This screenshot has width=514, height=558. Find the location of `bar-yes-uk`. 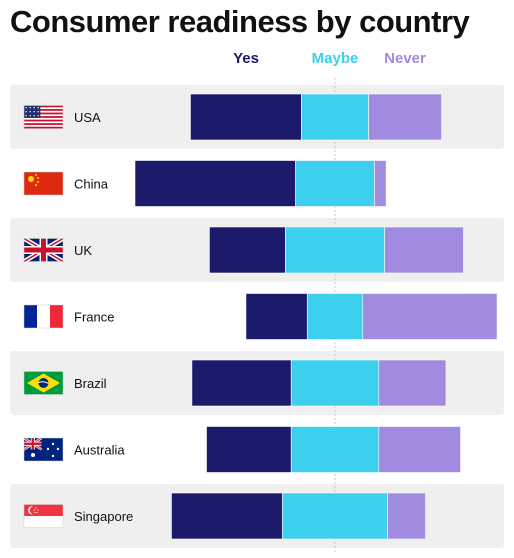

bar-yes-uk is located at coordinates (247, 250).